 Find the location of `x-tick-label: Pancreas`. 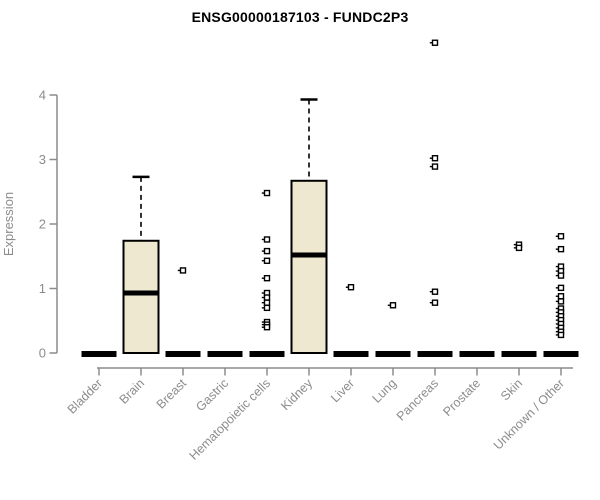

x-tick-label: Pancreas is located at coordinates (417, 399).